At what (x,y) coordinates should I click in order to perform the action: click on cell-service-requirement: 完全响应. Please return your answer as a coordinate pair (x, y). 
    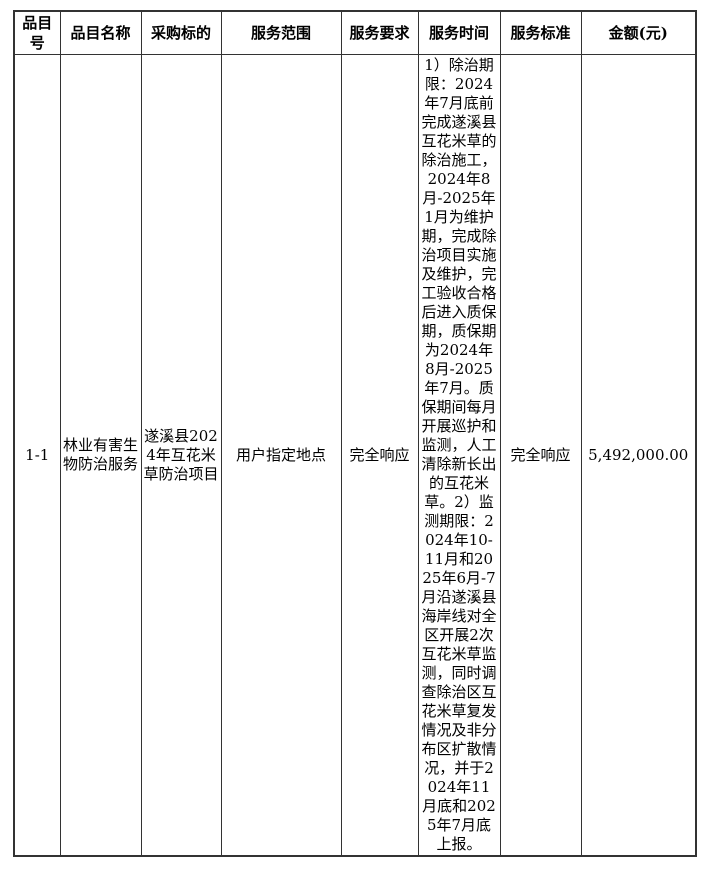
    Looking at the image, I should click on (379, 455).